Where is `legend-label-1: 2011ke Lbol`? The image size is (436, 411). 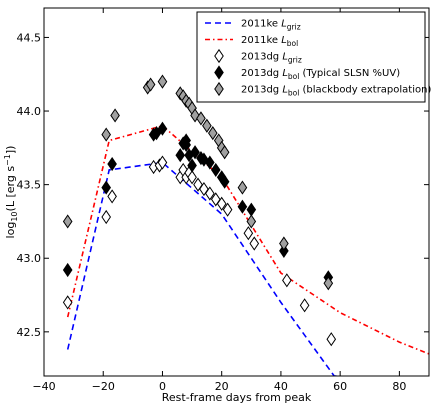
legend-label-1: 2011ke Lbol is located at coordinates (269, 41).